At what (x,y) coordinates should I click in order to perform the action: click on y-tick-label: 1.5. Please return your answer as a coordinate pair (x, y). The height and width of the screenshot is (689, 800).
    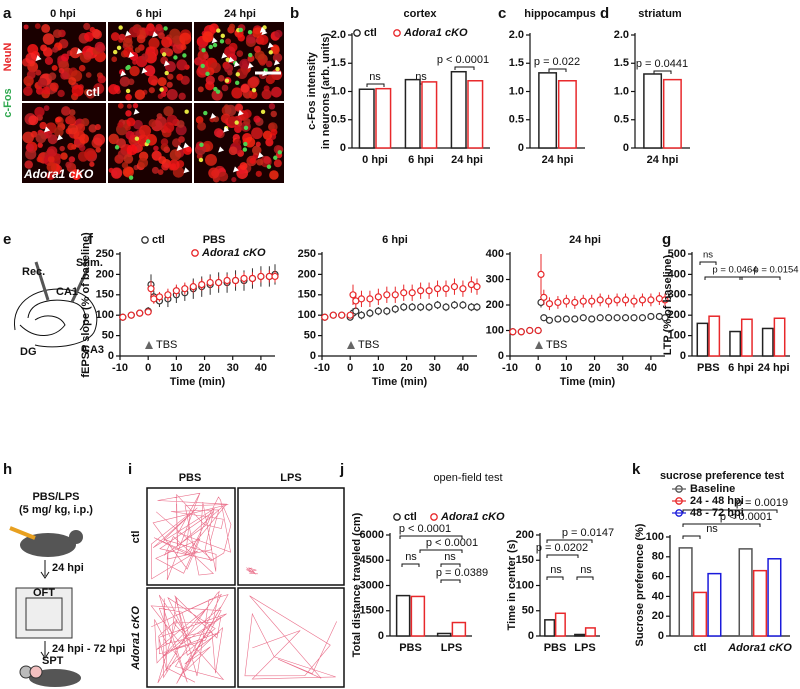
    Looking at the image, I should click on (621, 63).